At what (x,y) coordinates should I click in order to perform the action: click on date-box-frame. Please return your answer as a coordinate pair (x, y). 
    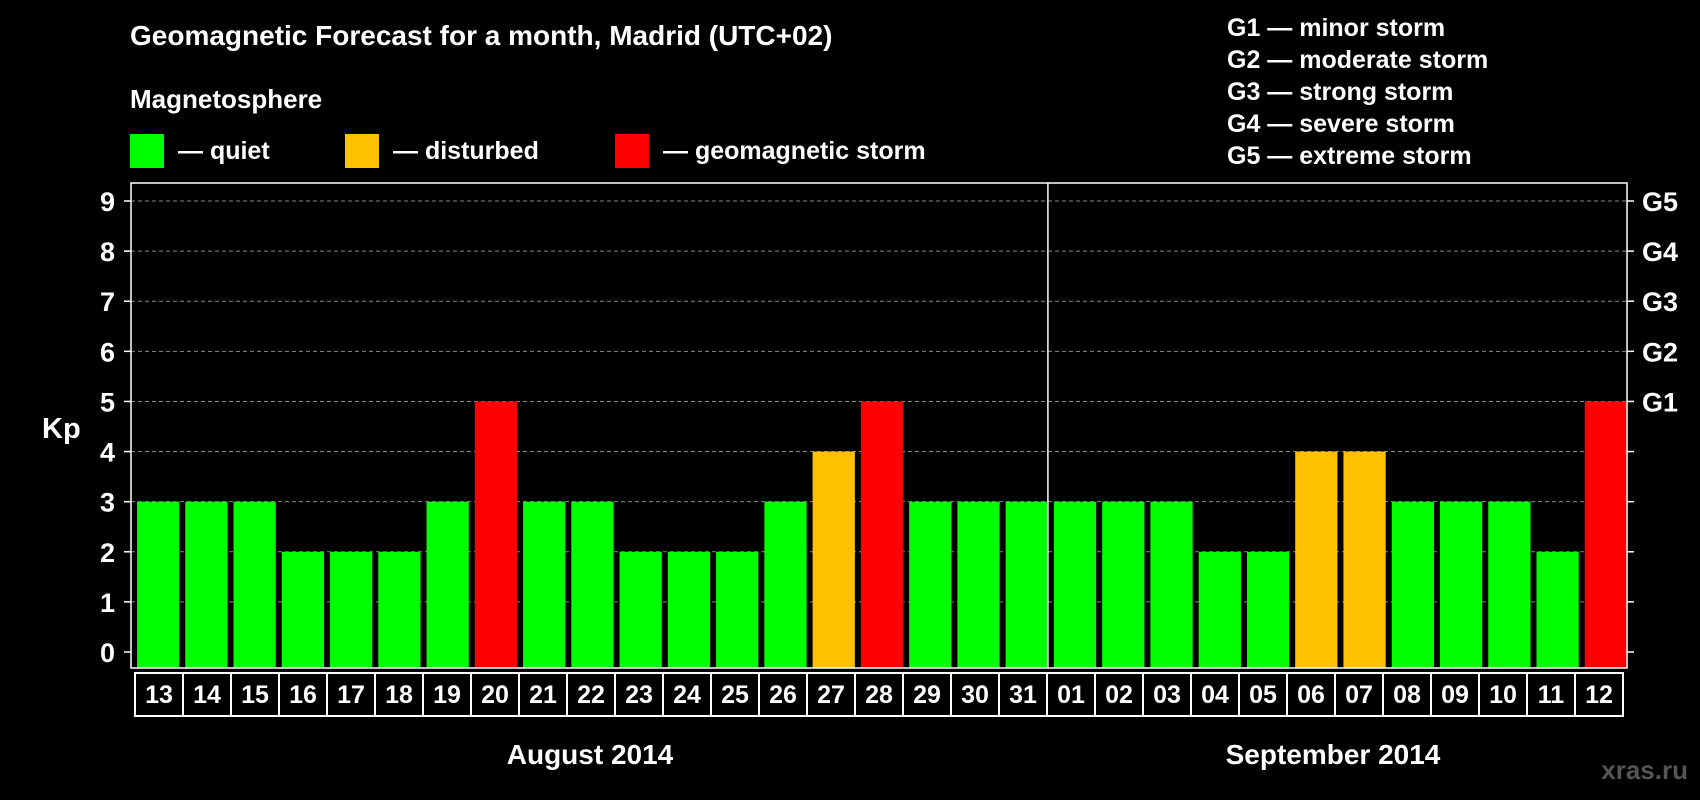
    Looking at the image, I should click on (879, 694).